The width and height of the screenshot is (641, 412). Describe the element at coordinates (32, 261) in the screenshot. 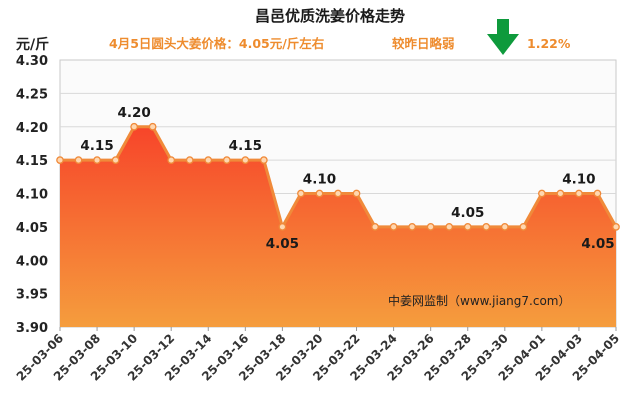

I see `y-tick-label: 4.00` at that location.